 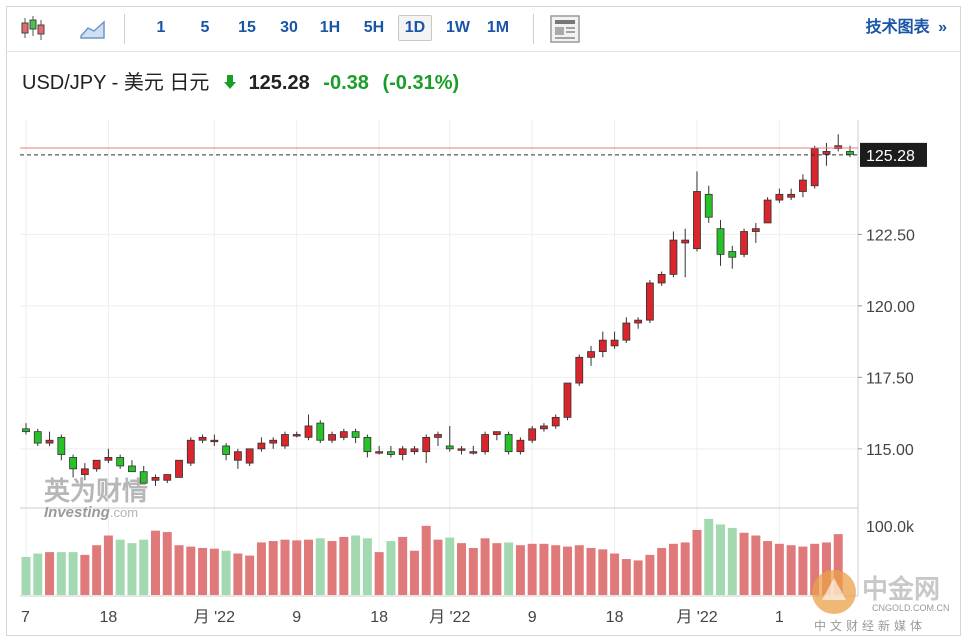 I want to click on interval-button-1d: 1D, so click(x=415, y=28).